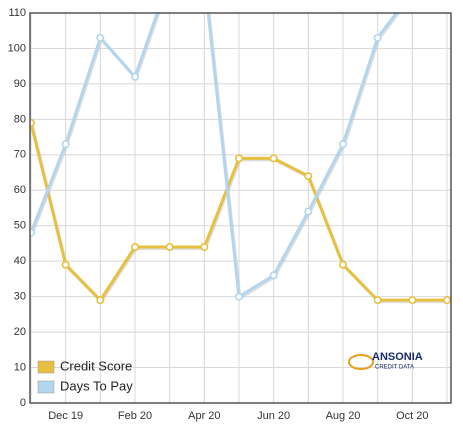 The width and height of the screenshot is (463, 434). I want to click on y-tick-label: 40, so click(20, 261).